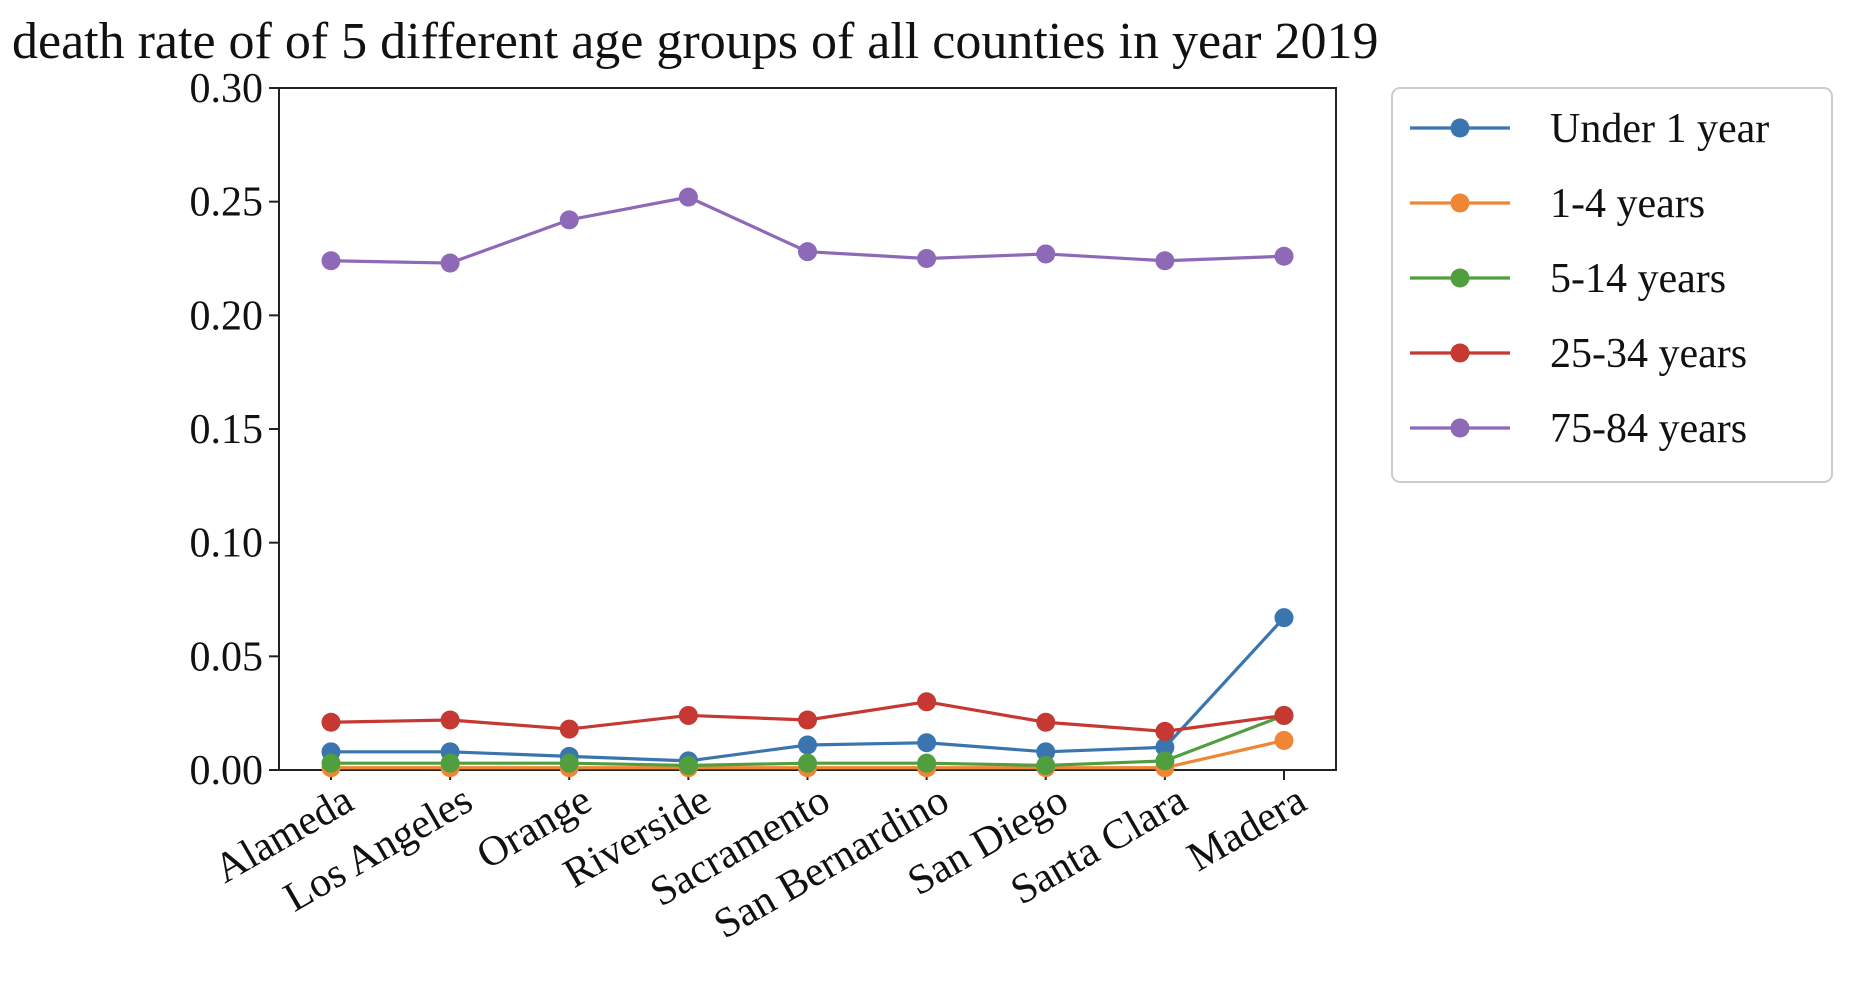  Describe the element at coordinates (227, 89) in the screenshot. I see `y-tick-label: 0.30` at that location.